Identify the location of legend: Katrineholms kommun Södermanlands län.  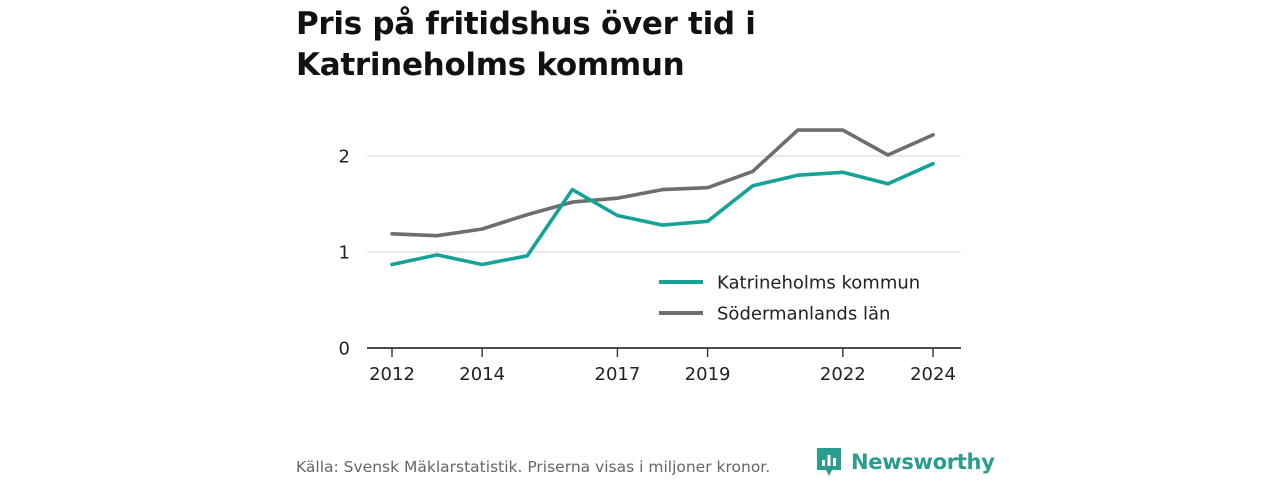
(800, 298).